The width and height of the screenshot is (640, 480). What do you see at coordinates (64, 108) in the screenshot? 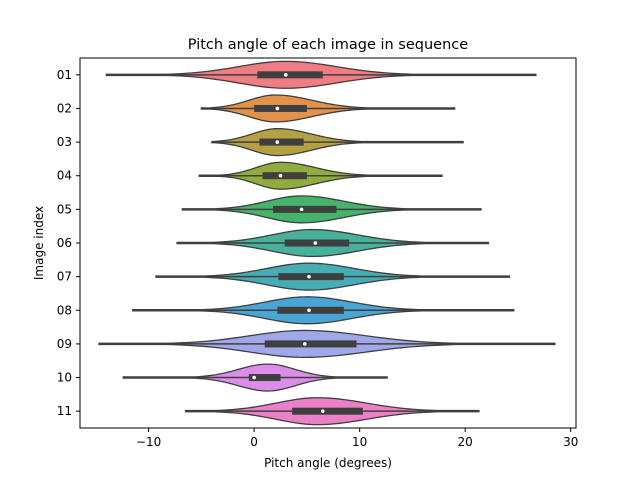
I see `y-tick-label-02: 02` at bounding box center [64, 108].